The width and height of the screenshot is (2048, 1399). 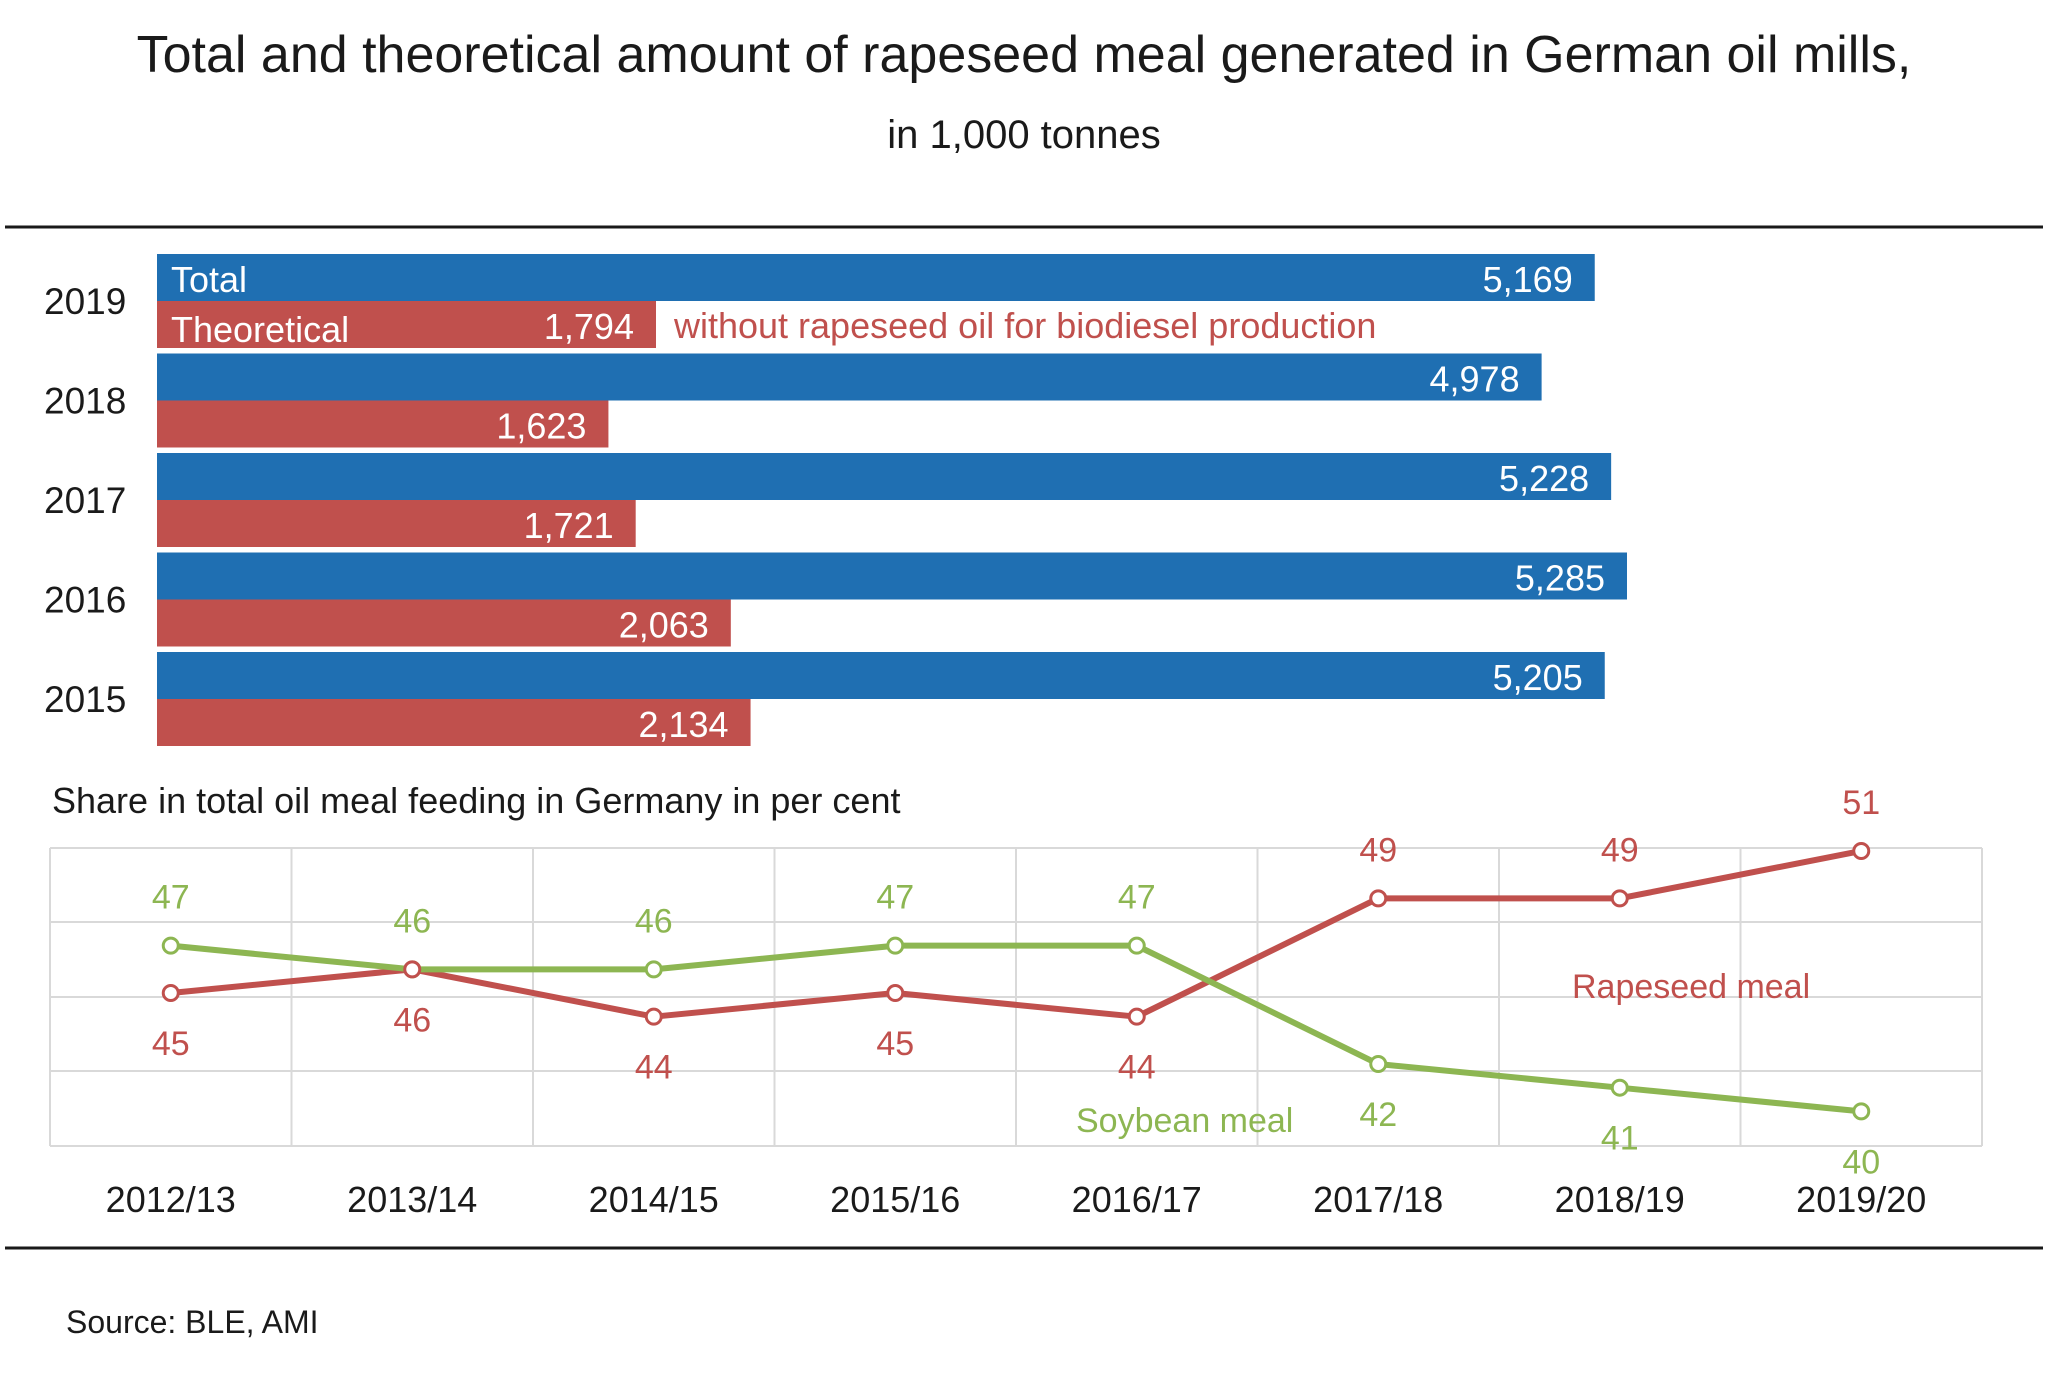 I want to click on x-tick-label: 2018/19, so click(x=1620, y=1199).